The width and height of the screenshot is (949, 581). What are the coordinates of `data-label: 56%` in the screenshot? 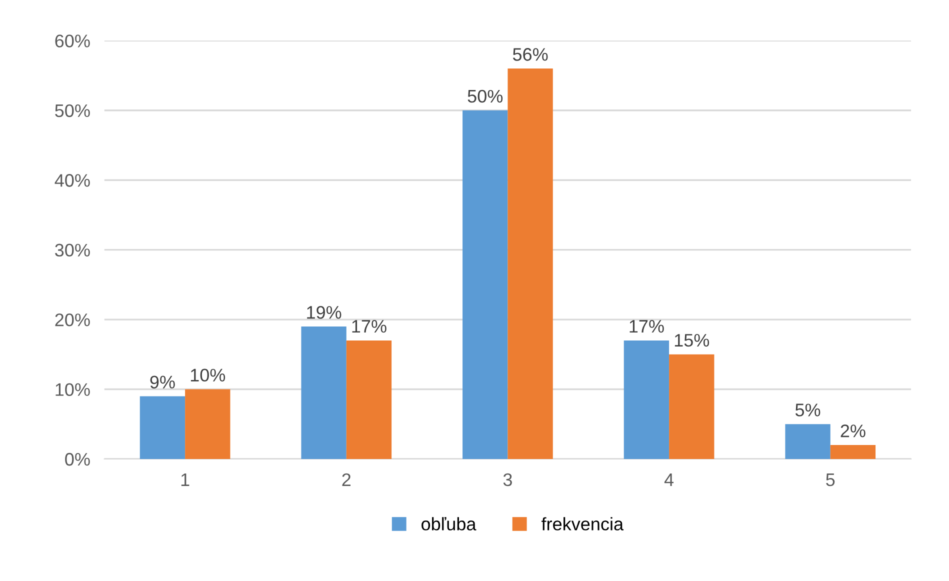 It's located at (530, 54).